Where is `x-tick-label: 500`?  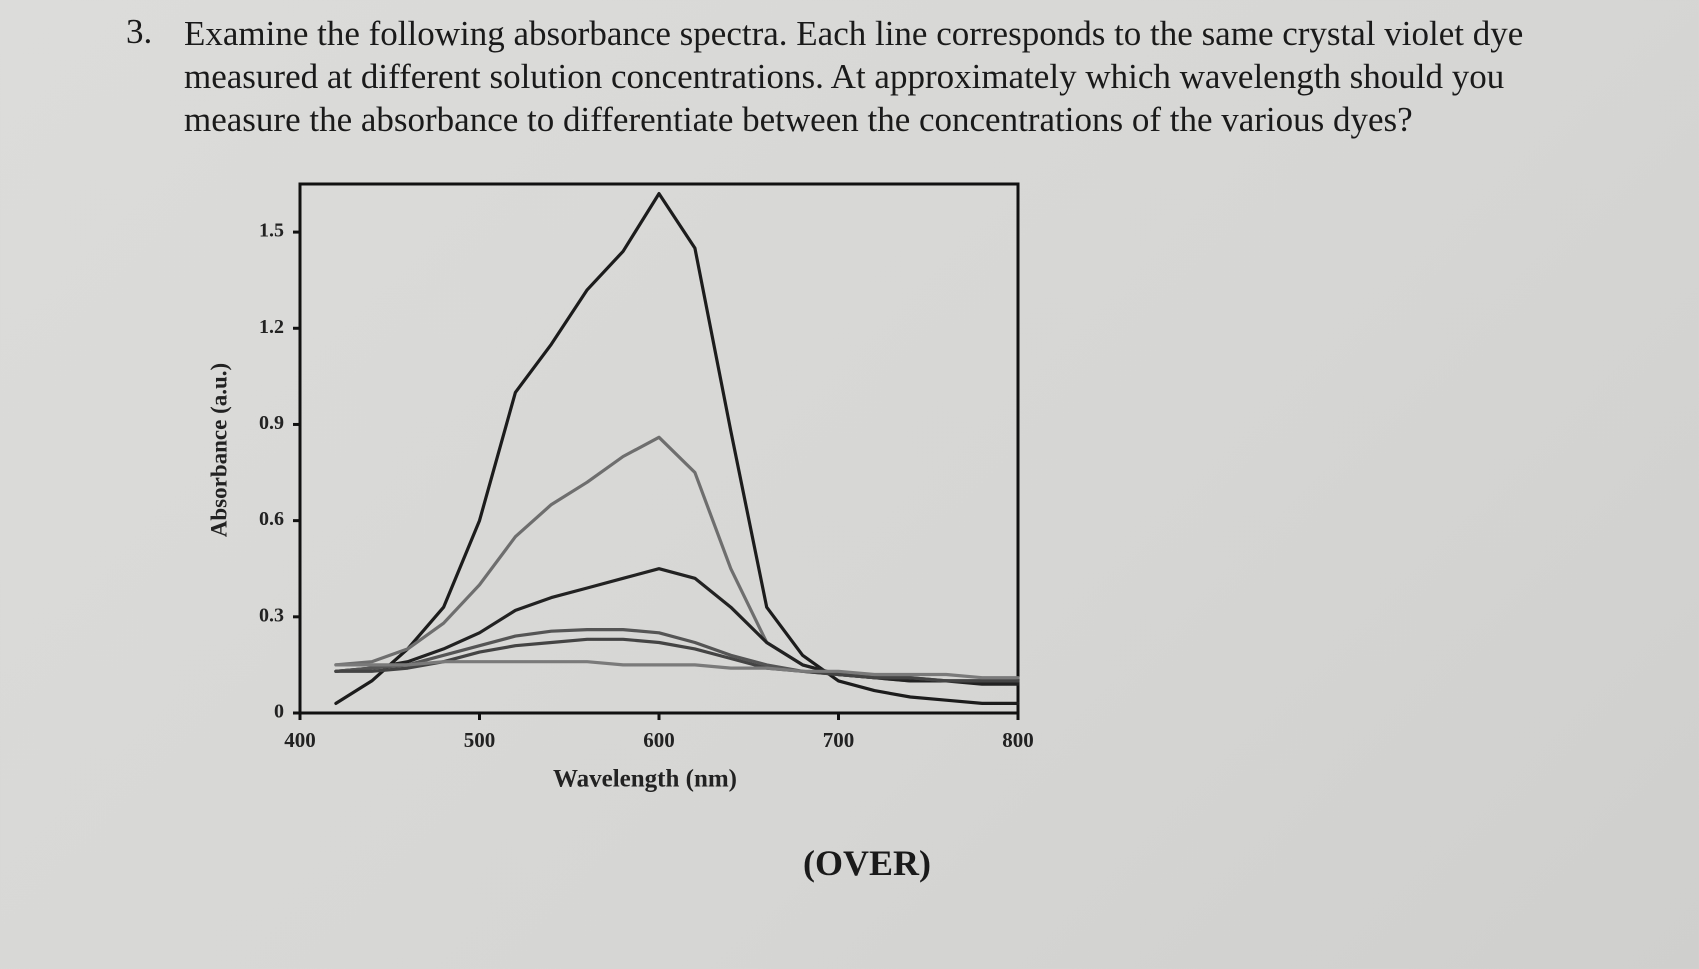
x-tick-label: 500 is located at coordinates (480, 740).